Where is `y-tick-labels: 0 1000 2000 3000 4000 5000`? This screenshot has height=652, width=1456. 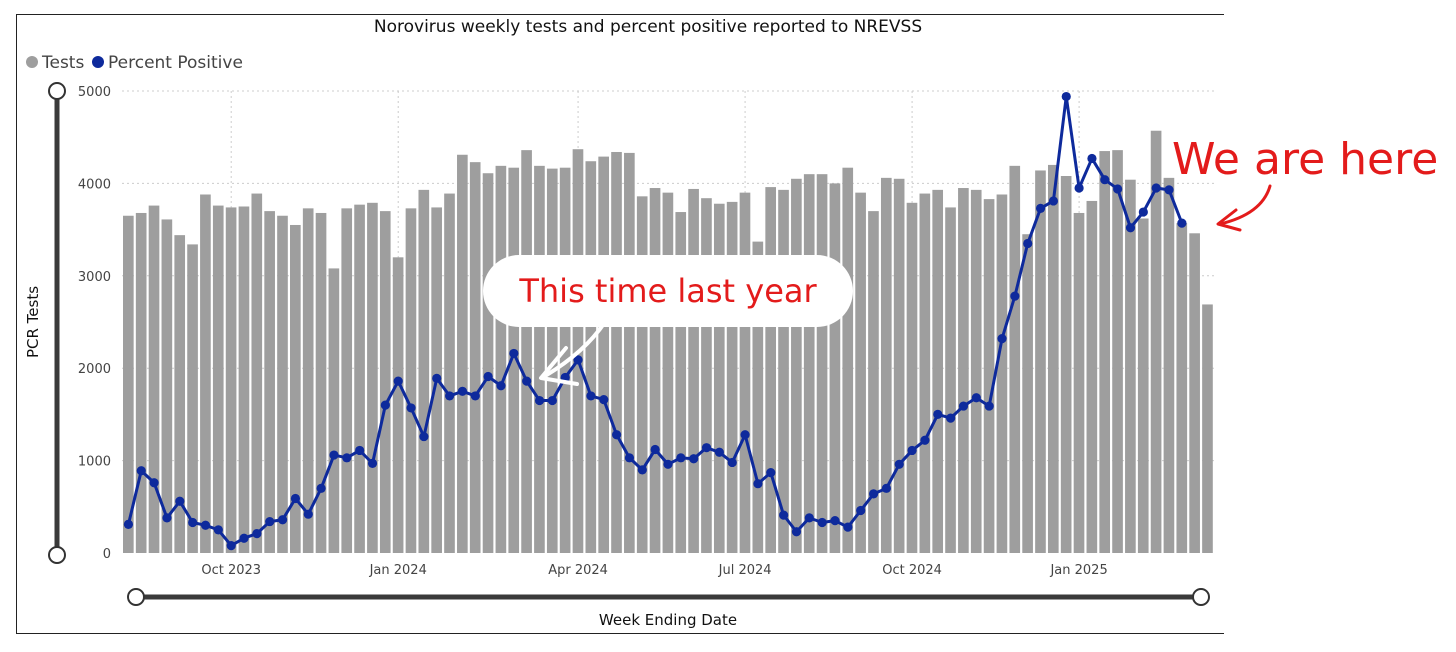
y-tick-labels: 0 1000 2000 3000 4000 5000 is located at coordinates (94, 323).